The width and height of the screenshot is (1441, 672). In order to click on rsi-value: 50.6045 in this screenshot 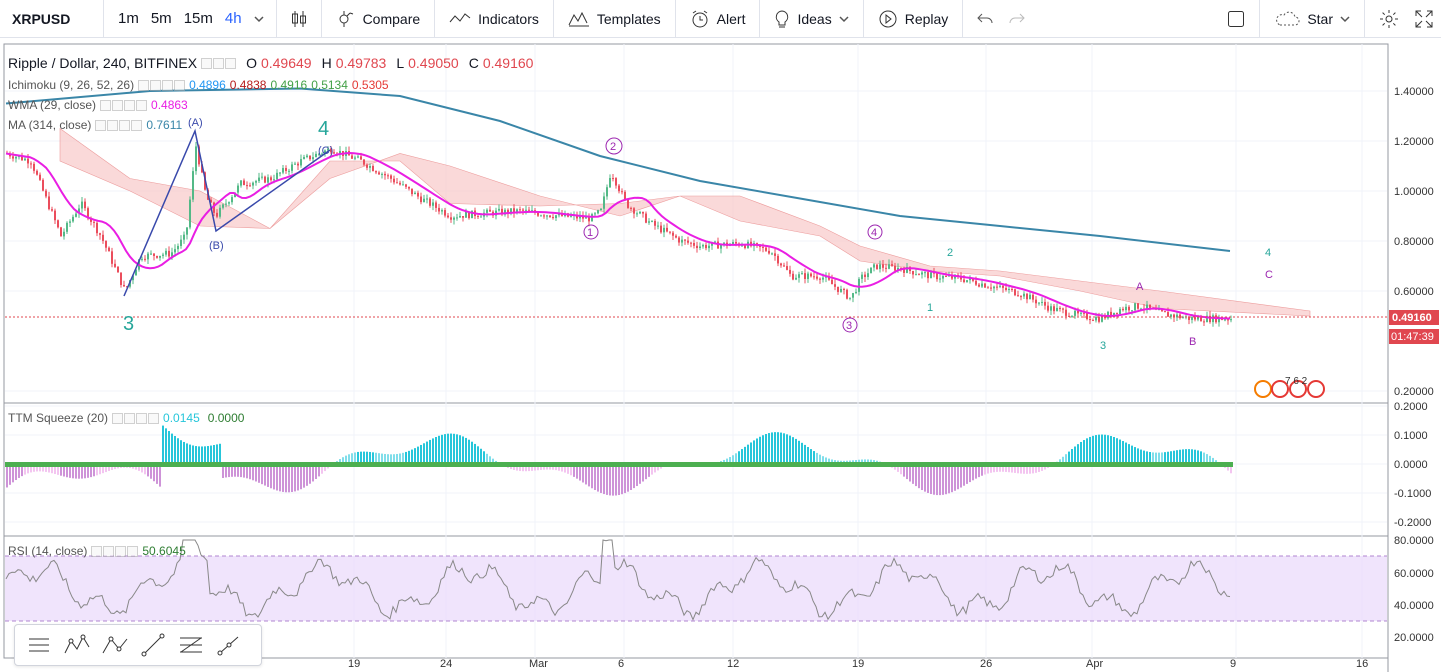, I will do `click(164, 551)`.